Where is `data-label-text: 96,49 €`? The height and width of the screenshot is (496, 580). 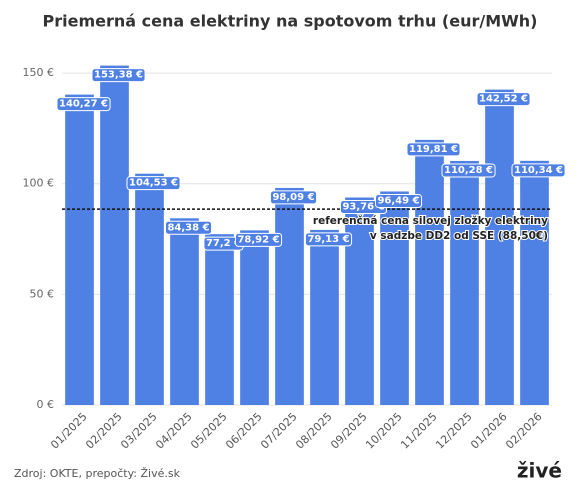
data-label-text: 96,49 € is located at coordinates (398, 200).